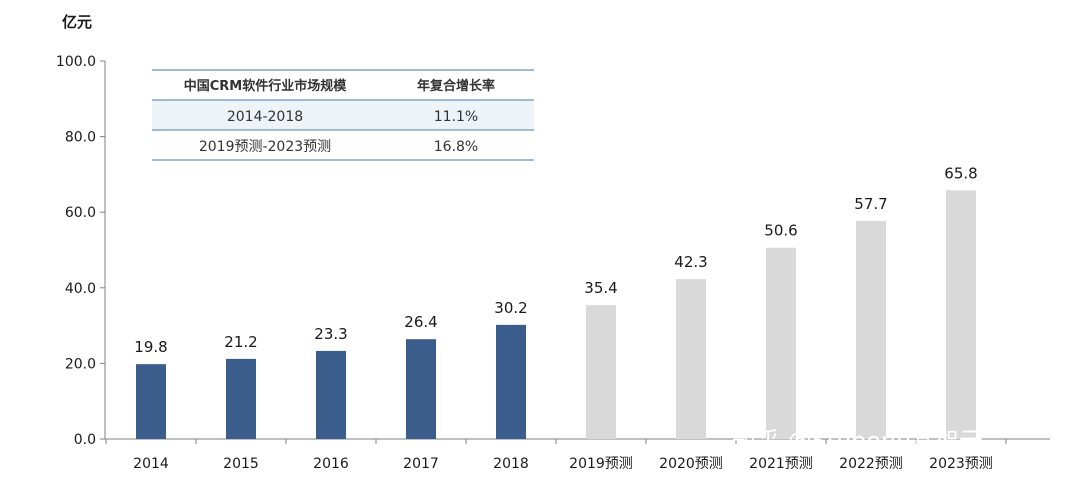 The width and height of the screenshot is (1080, 489). Describe the element at coordinates (870, 204) in the screenshot. I see `data-label: 57.7` at that location.